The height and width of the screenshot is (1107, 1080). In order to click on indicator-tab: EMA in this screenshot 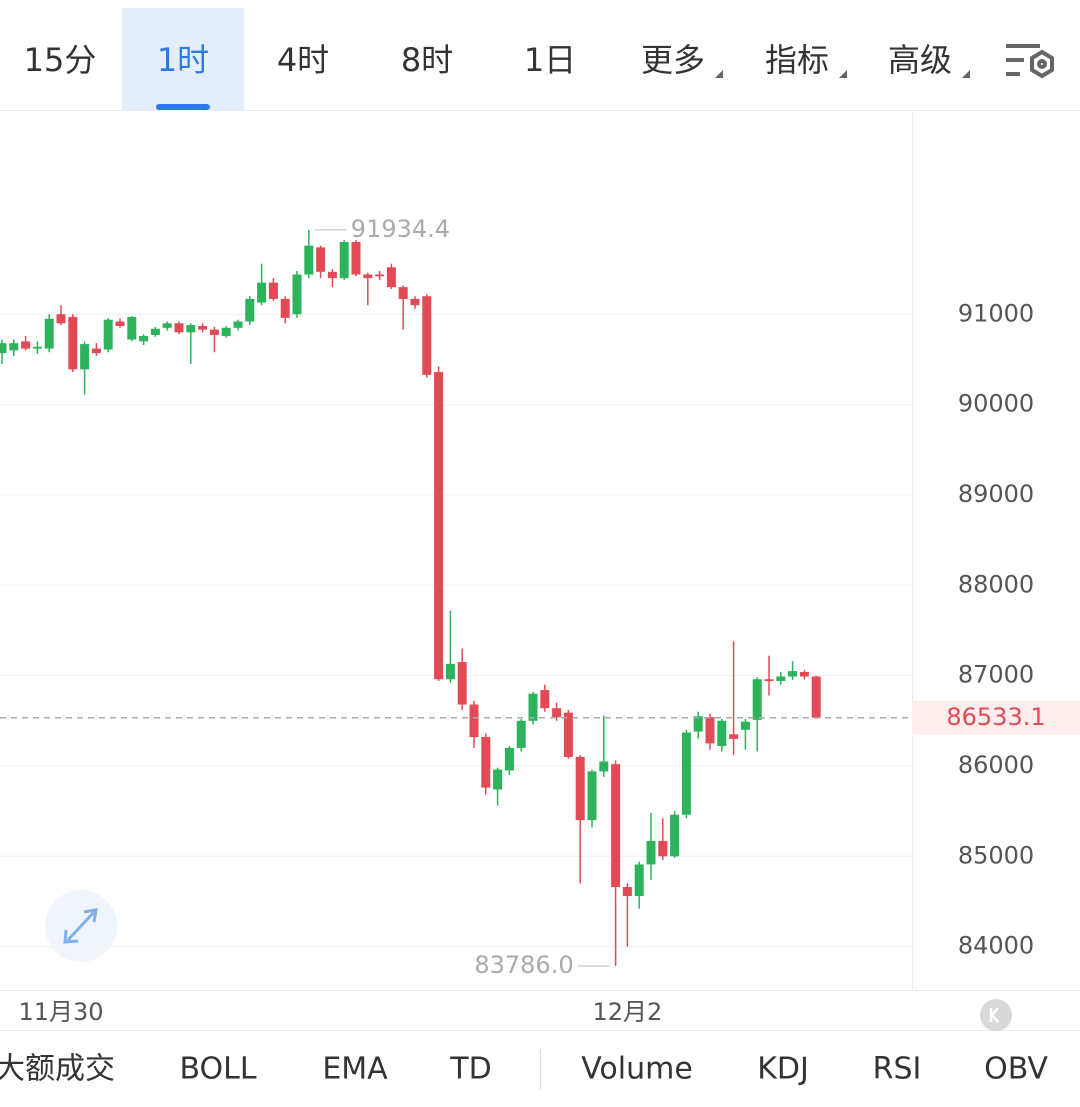, I will do `click(355, 1069)`.